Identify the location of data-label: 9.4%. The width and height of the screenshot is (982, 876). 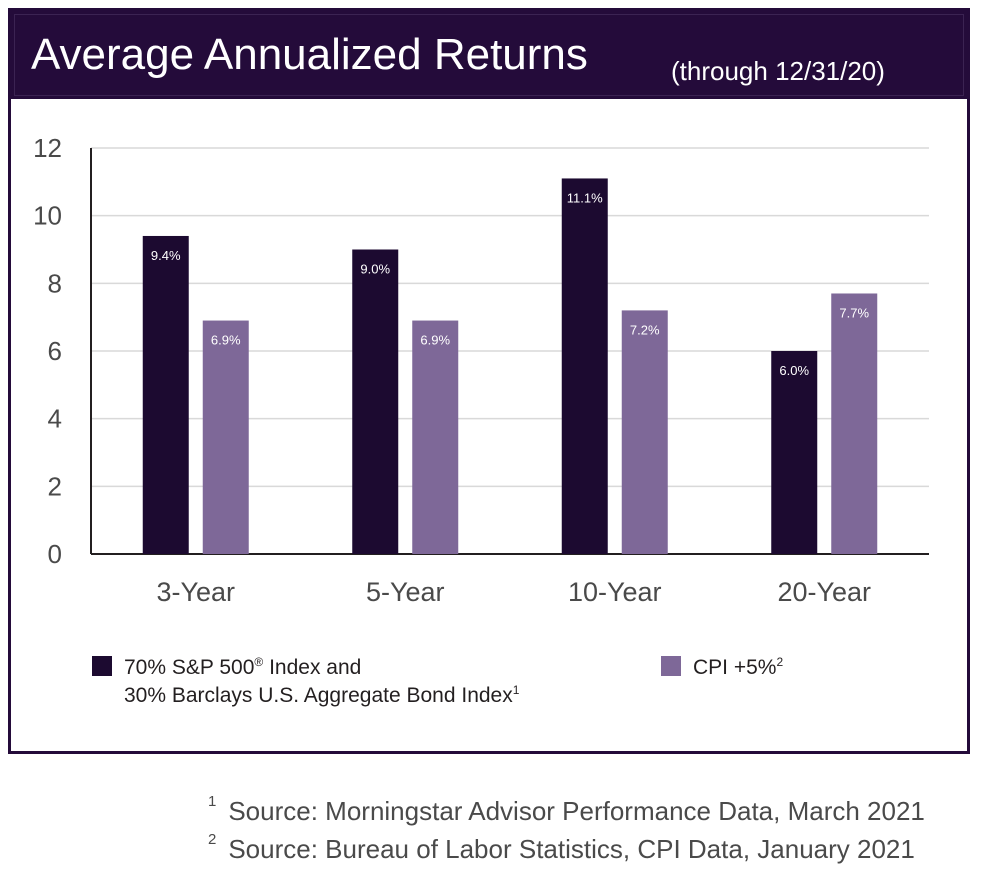
(166, 255).